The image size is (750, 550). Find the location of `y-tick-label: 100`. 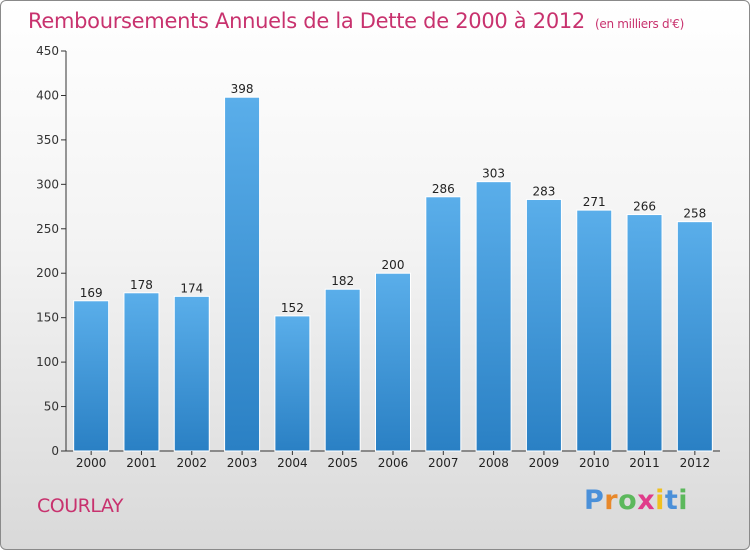

y-tick-label: 100 is located at coordinates (47, 362).